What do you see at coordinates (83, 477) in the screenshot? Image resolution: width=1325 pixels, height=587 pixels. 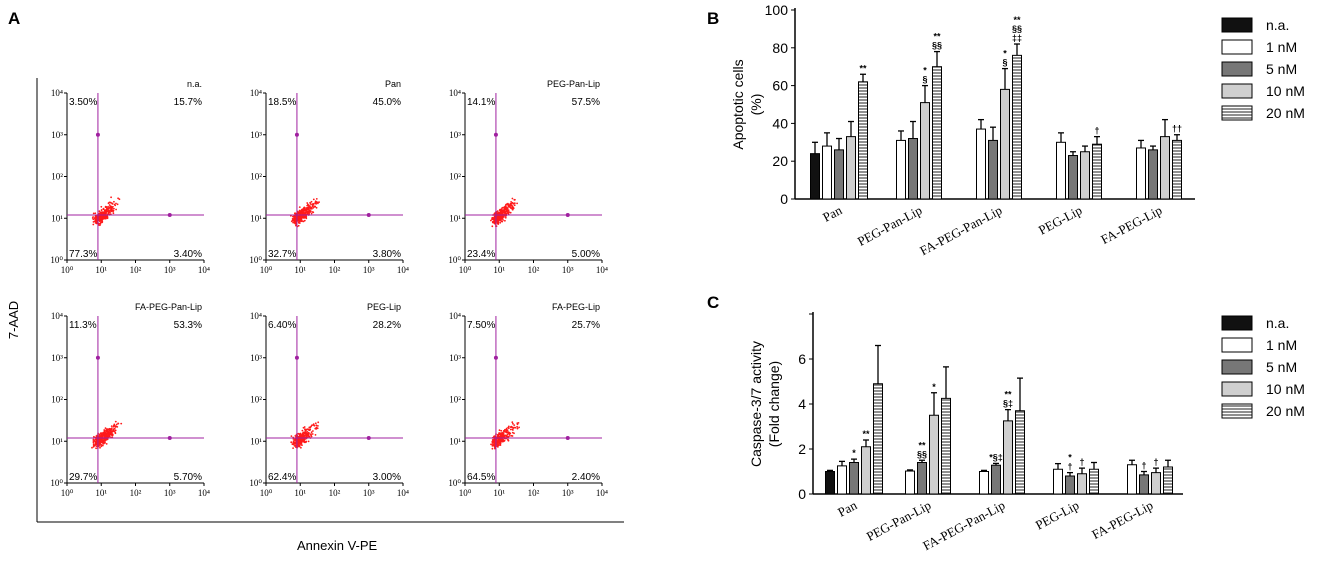 I see `lower-left-percent: 29.7%` at bounding box center [83, 477].